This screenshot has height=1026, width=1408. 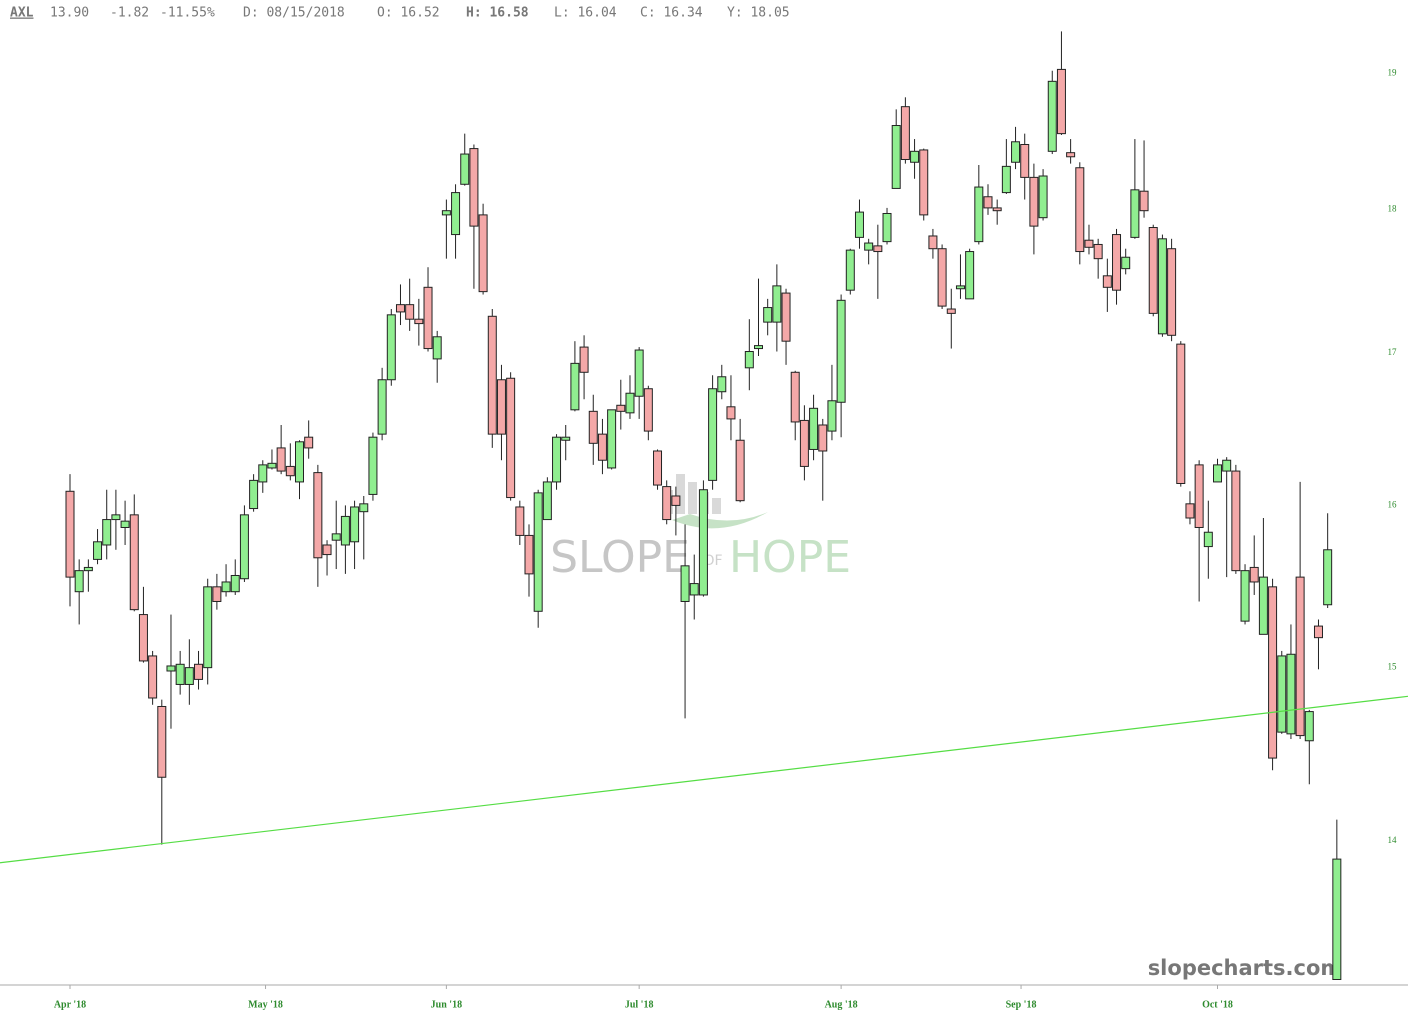 I want to click on readout: D: 08/15/2018, so click(x=294, y=13).